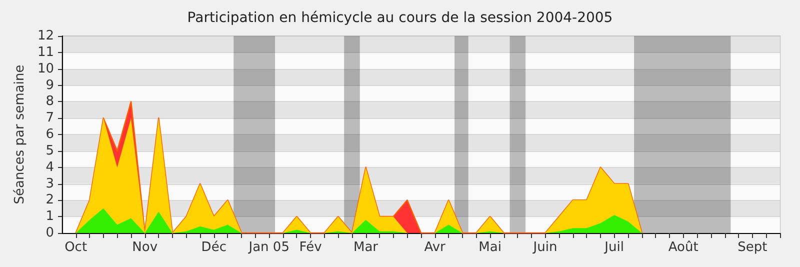 This screenshot has width=800, height=267. I want to click on y-tick-label: 10, so click(45, 68).